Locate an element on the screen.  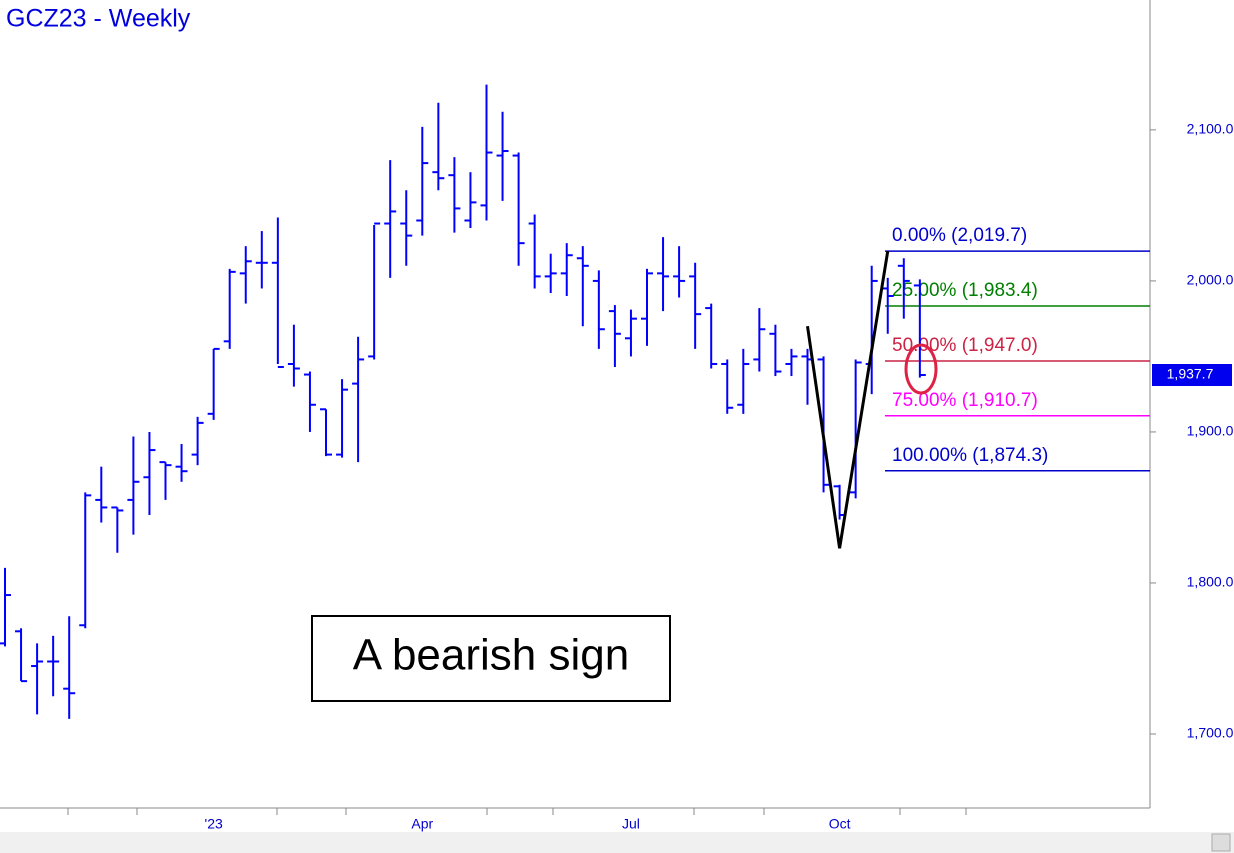
chart-title: GCZ23 - Weekly is located at coordinates (98, 19).